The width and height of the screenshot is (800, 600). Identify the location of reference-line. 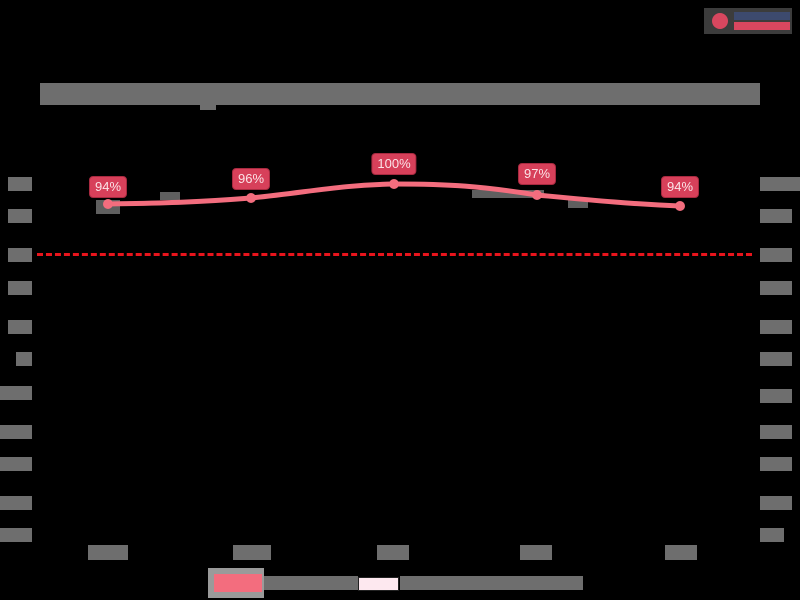
(394, 254).